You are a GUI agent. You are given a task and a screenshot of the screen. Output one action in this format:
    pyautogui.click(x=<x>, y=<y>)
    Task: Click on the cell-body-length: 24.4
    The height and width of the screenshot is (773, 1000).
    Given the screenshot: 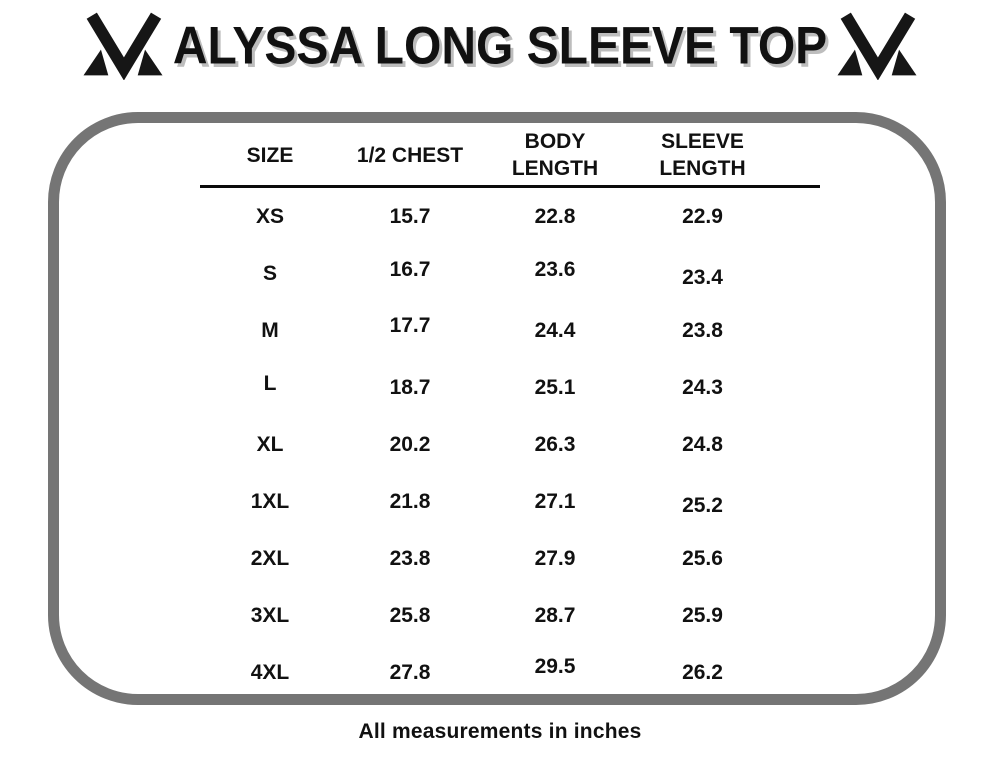 What is the action you would take?
    pyautogui.click(x=555, y=330)
    